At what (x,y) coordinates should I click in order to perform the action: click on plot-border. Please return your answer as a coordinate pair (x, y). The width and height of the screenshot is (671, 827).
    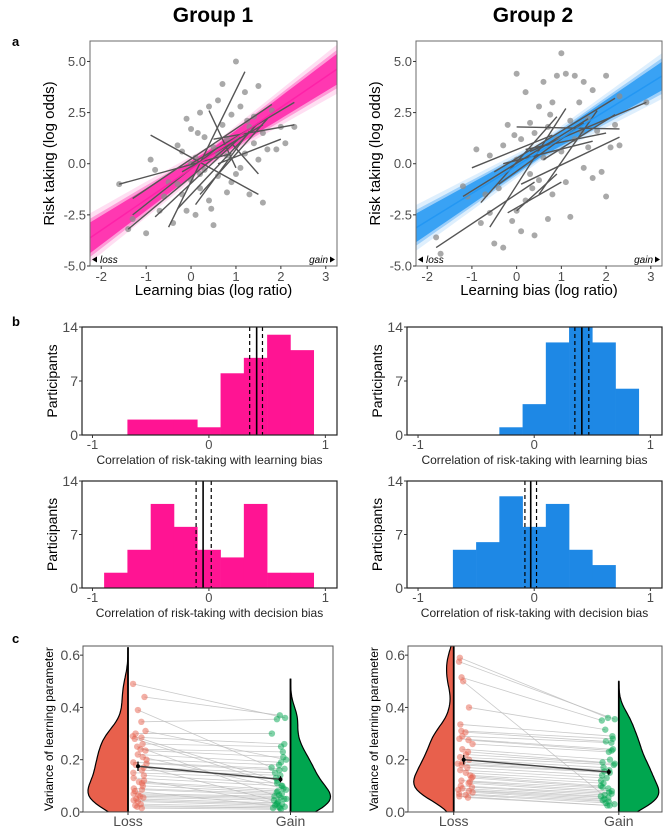
    Looking at the image, I should click on (208, 729).